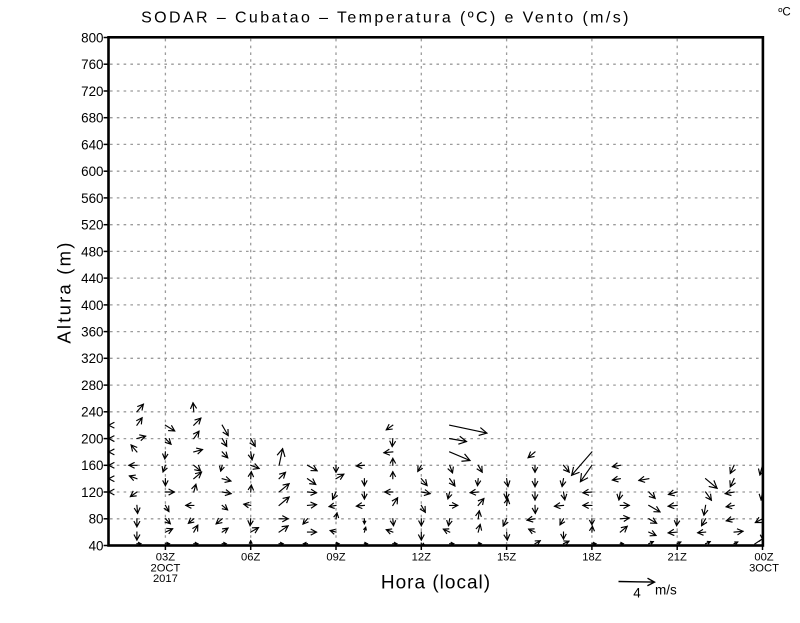  I want to click on svg-text: 800, so click(92, 37).